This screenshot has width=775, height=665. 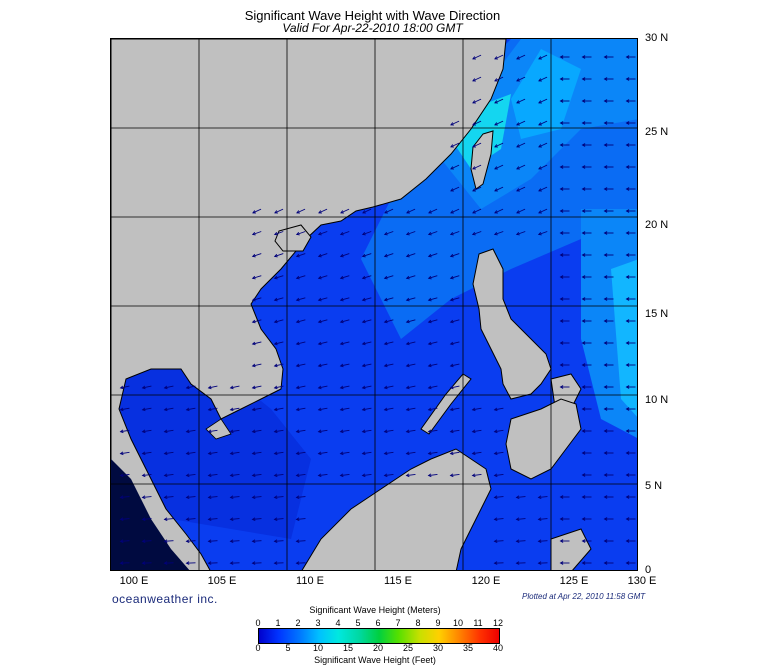 I want to click on plotted-timestamp: Plotted at Apr 22, 2010 11:58 GMT, so click(x=584, y=596).